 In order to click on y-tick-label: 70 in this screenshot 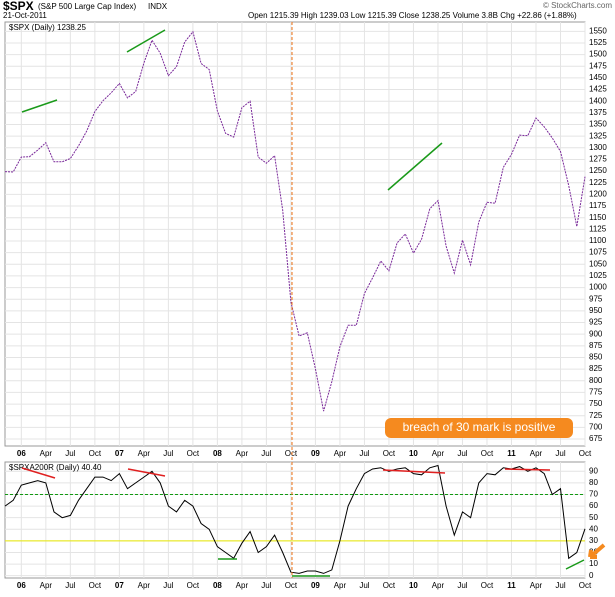, I will do `click(593, 494)`.